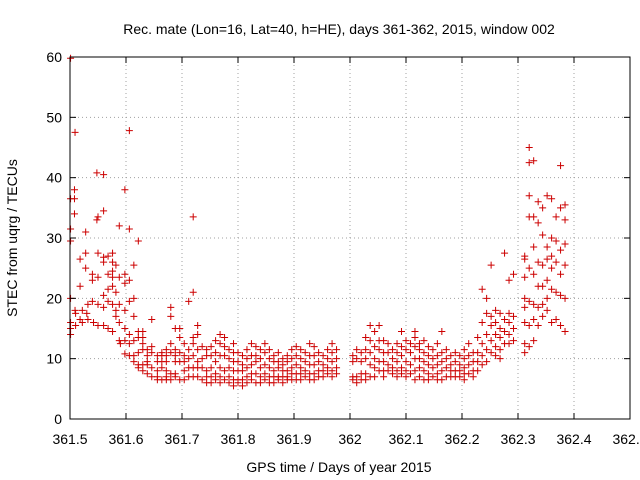 This screenshot has width=640, height=480. What do you see at coordinates (54, 57) in the screenshot?
I see `y-tick-label: 60` at bounding box center [54, 57].